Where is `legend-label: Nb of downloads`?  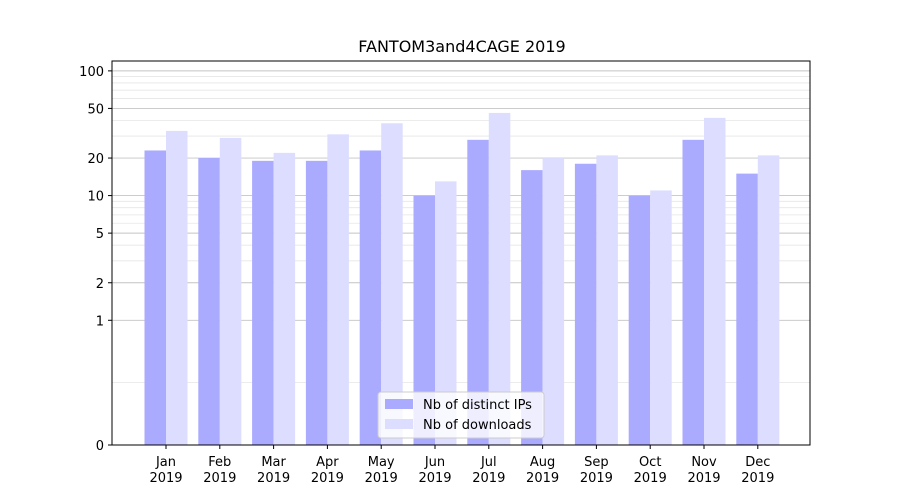 legend-label: Nb of downloads is located at coordinates (477, 425).